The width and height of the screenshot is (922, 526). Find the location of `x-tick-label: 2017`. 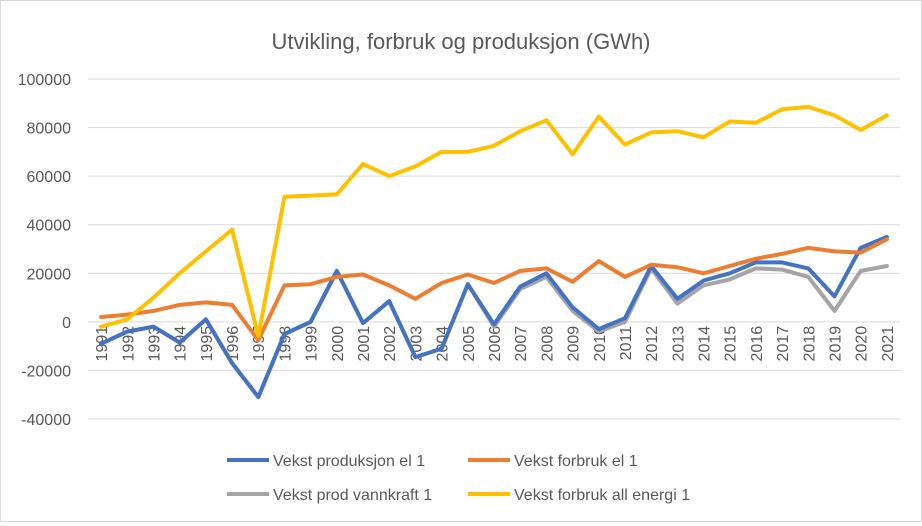

x-tick-label: 2017 is located at coordinates (783, 344).